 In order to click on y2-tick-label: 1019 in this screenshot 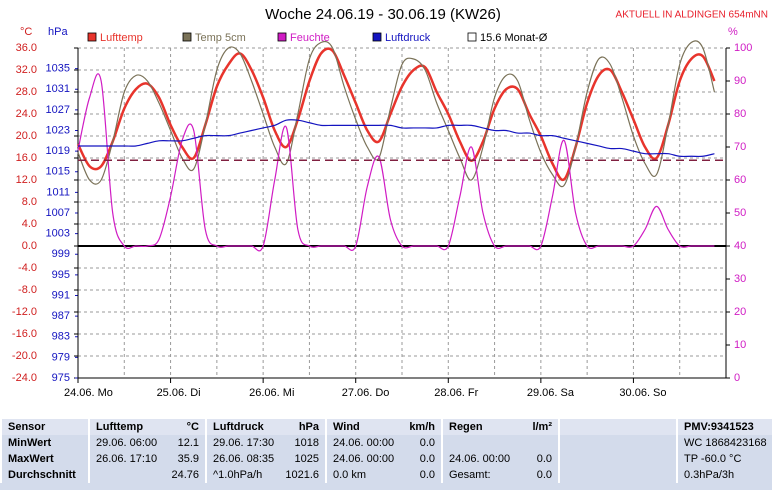, I will do `click(58, 151)`.